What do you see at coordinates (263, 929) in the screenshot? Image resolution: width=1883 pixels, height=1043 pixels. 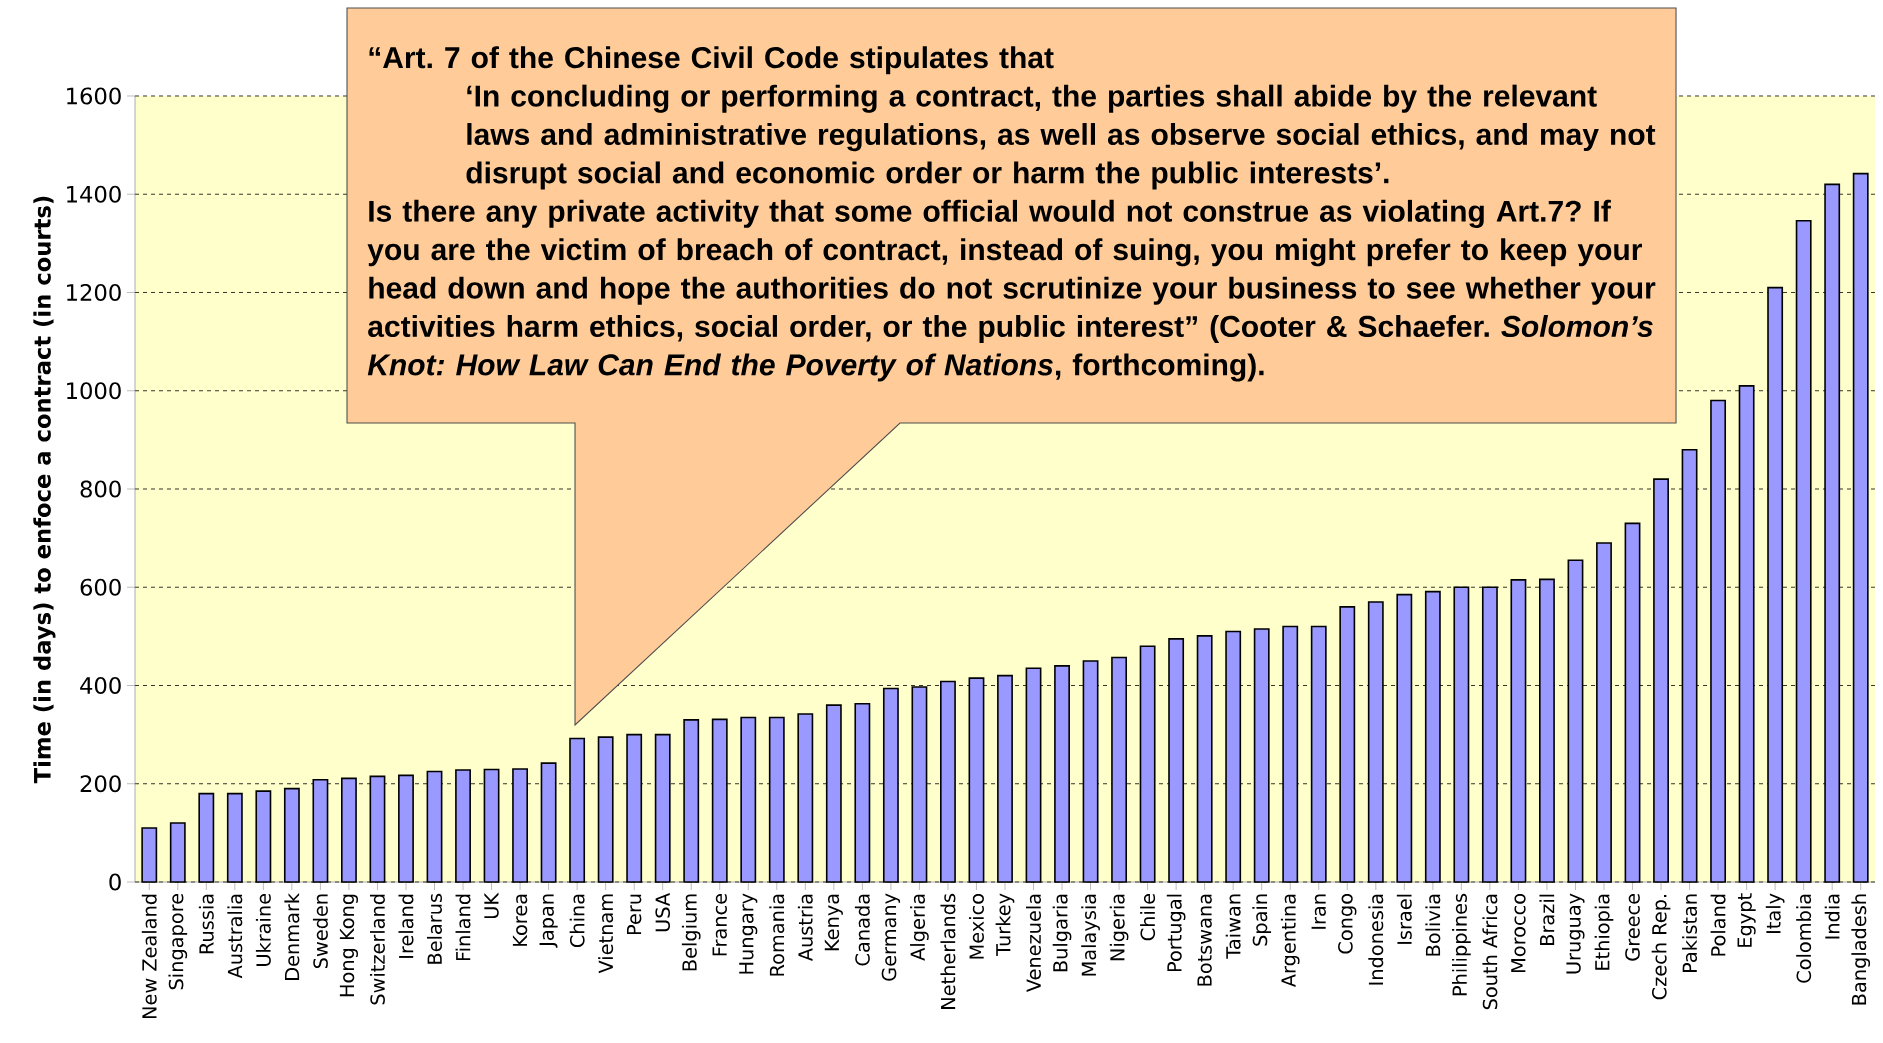 I see `x-tick-label: Ukraine` at bounding box center [263, 929].